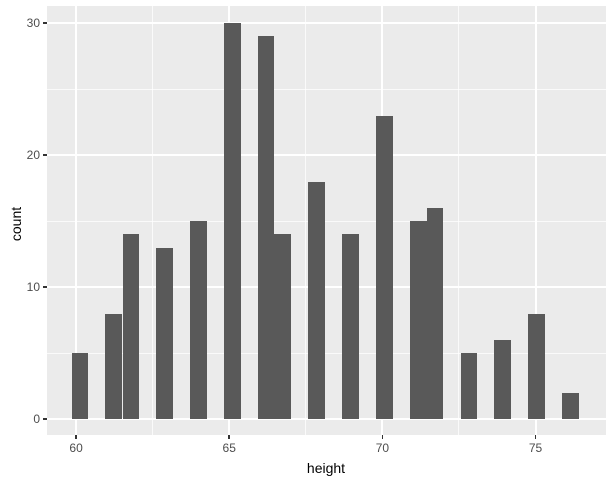 The height and width of the screenshot is (484, 613). I want to click on x-tick-label: 60, so click(76, 448).